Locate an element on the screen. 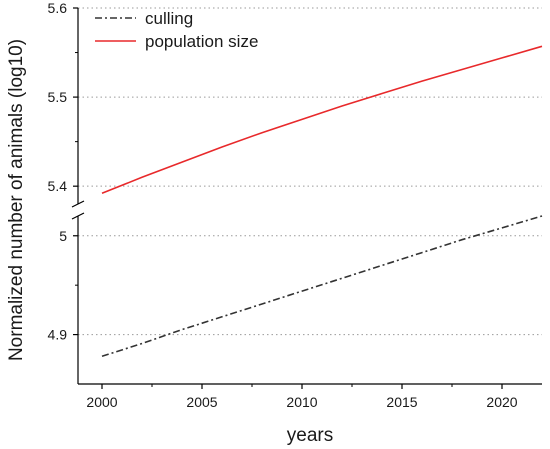  legend: culling population size is located at coordinates (176, 30).